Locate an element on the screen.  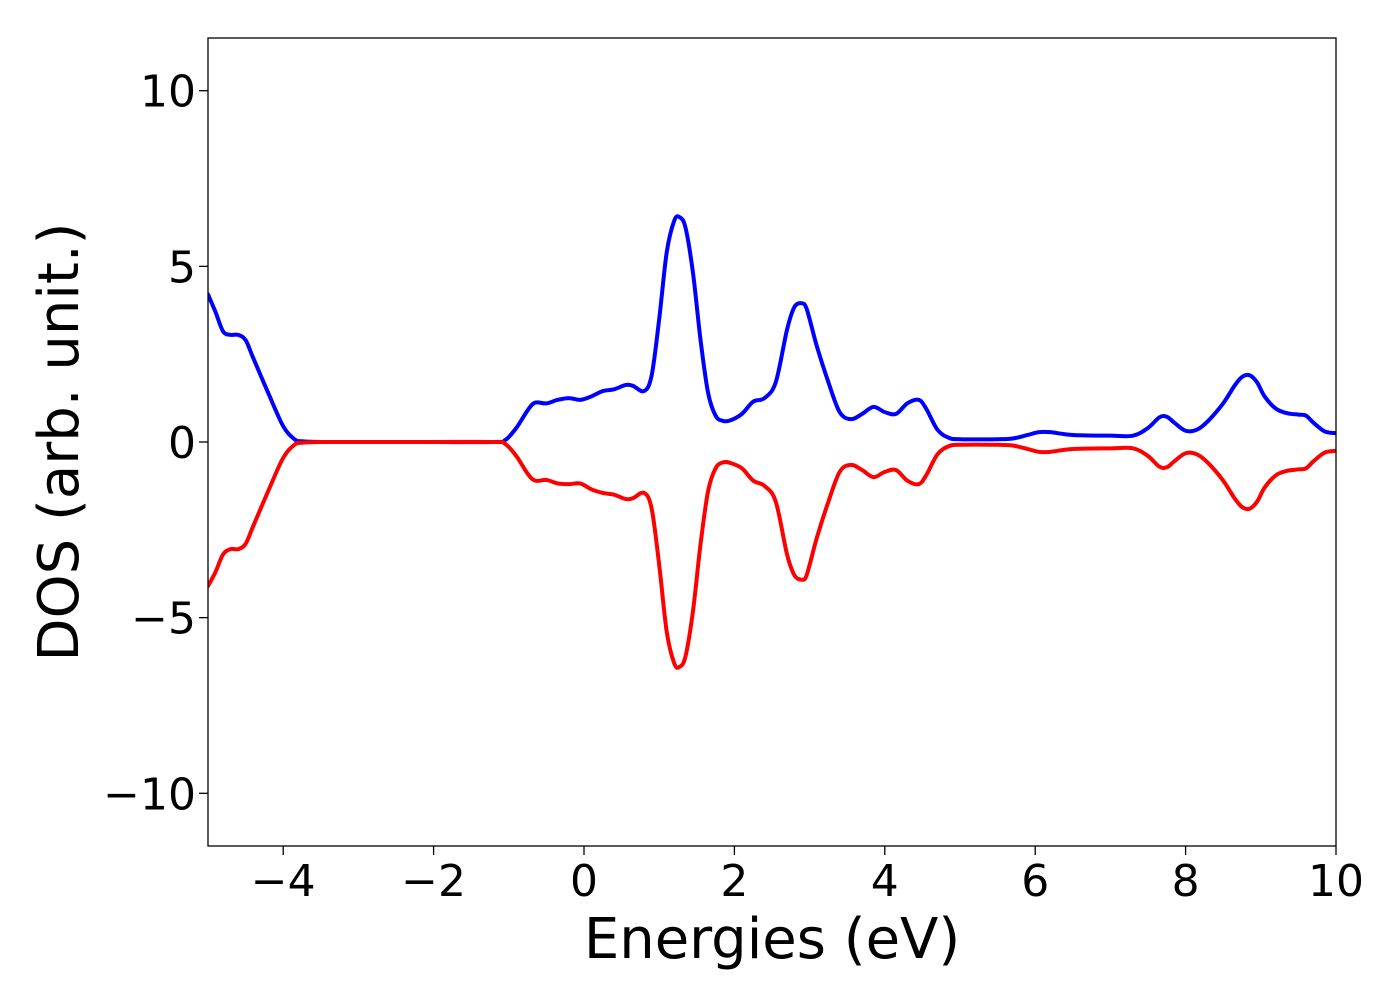
x-tick-label: 6 is located at coordinates (1035, 881).